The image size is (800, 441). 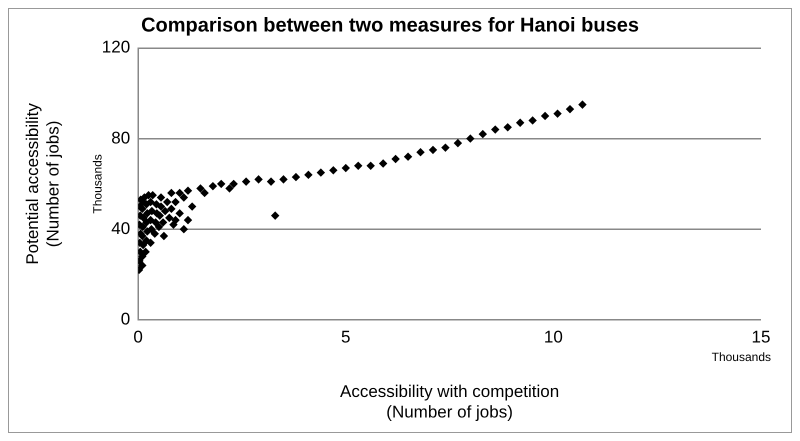 I want to click on y-tick-label: 0, so click(x=125, y=318).